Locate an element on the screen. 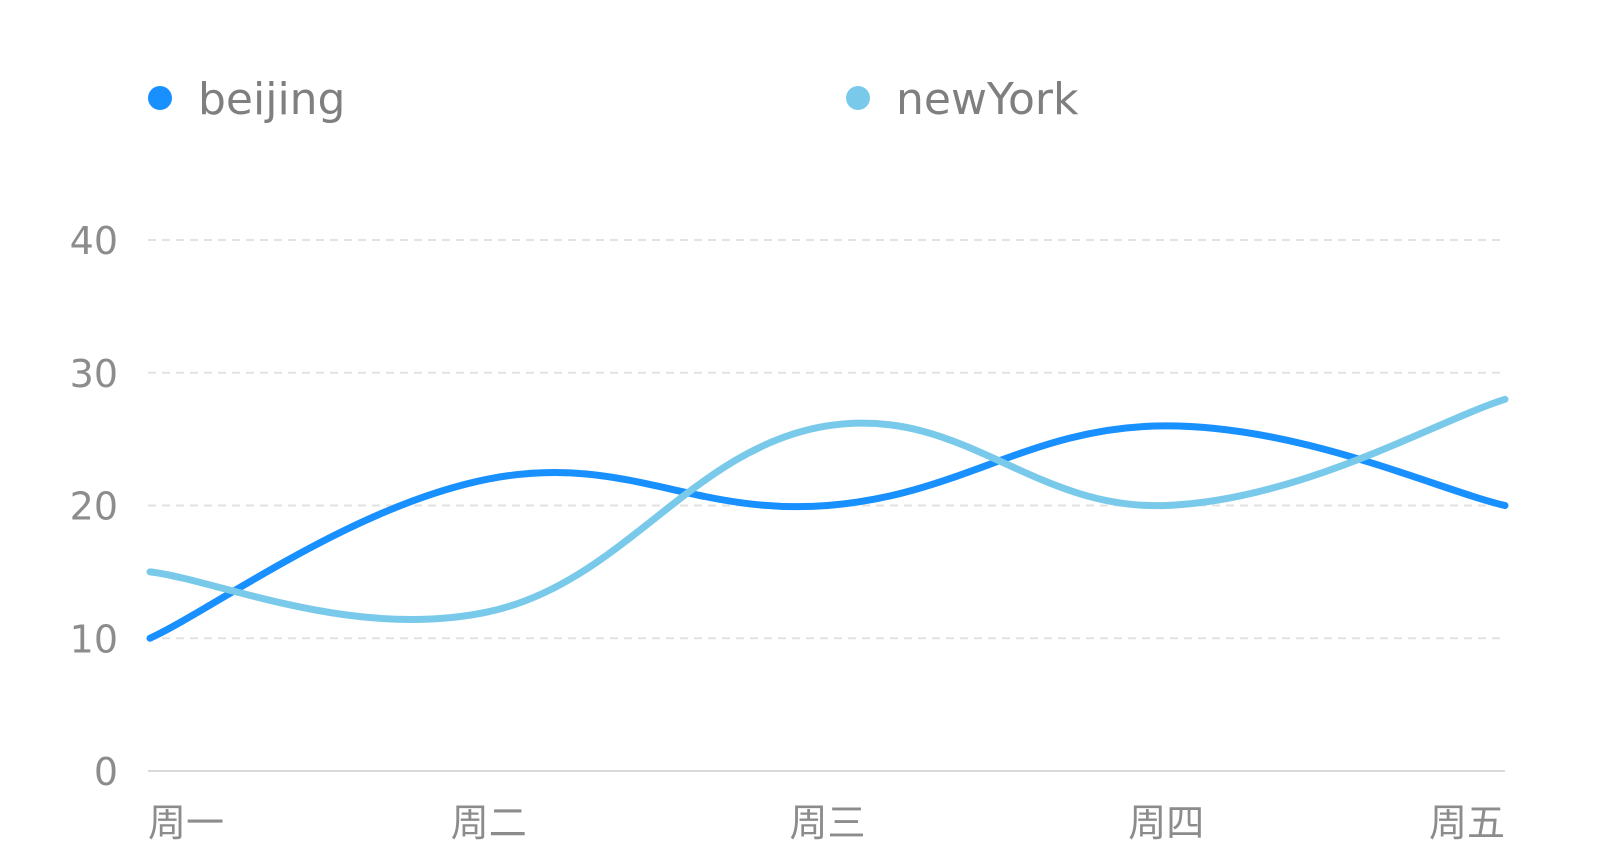  legend-label-beijing: beijing is located at coordinates (272, 99).